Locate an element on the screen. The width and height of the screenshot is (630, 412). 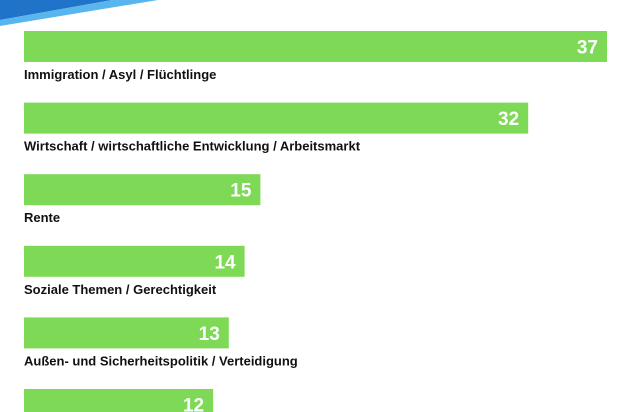
bar-value-label-6: 12 is located at coordinates (193, 404).